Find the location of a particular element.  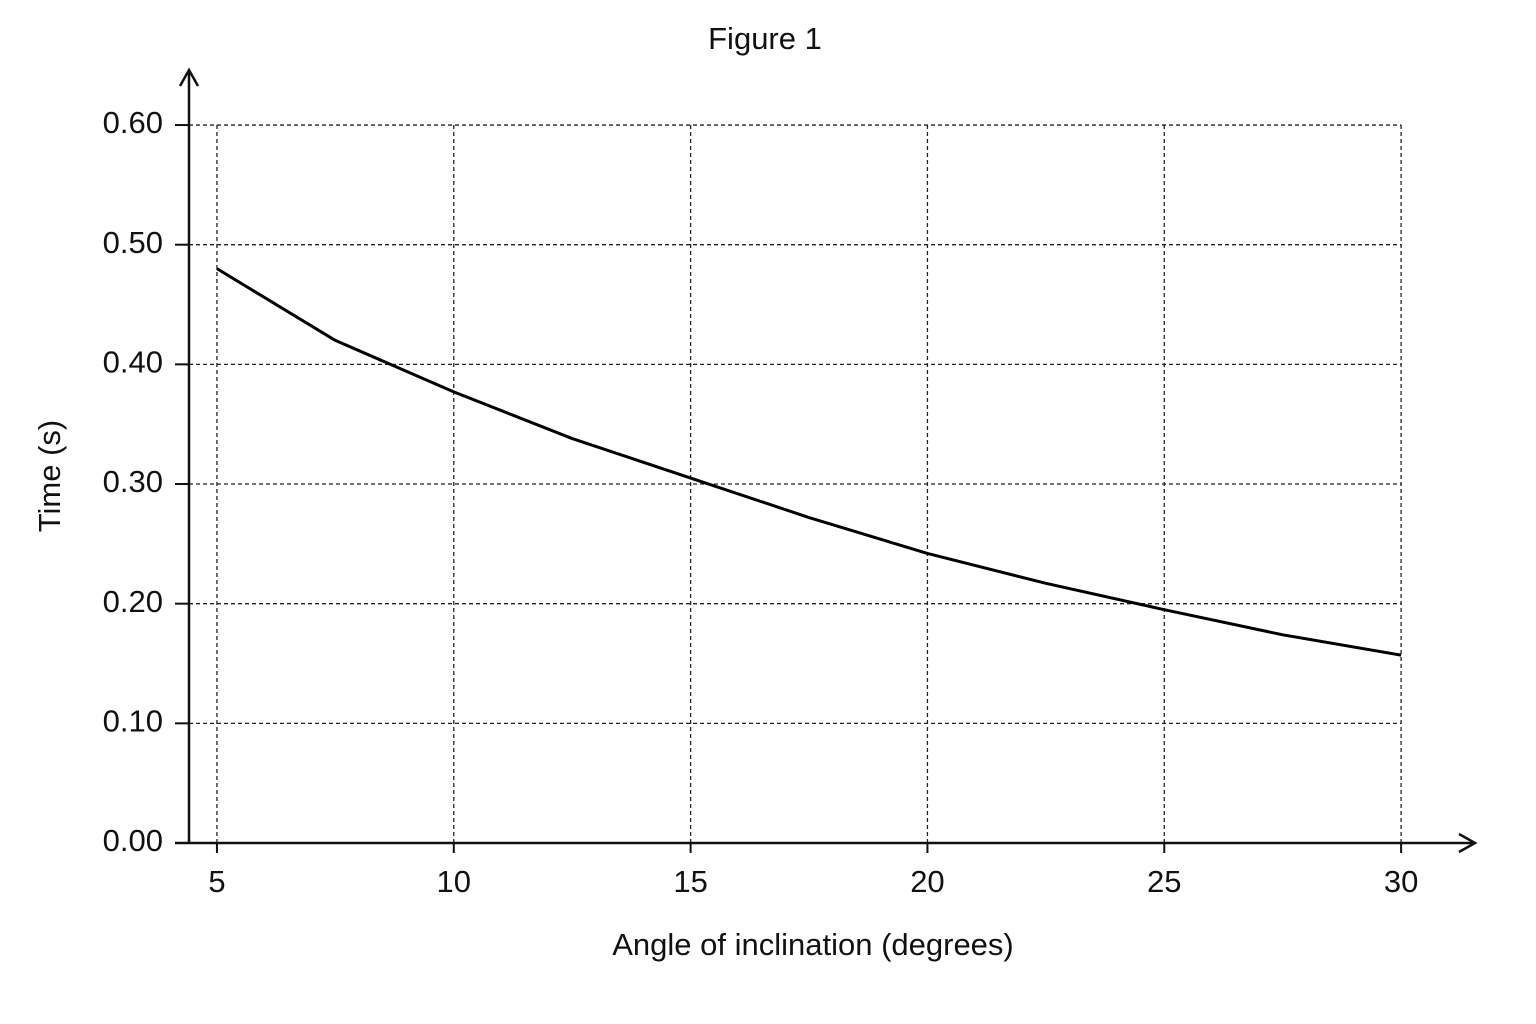

x-tick-label: 10 is located at coordinates (454, 881).